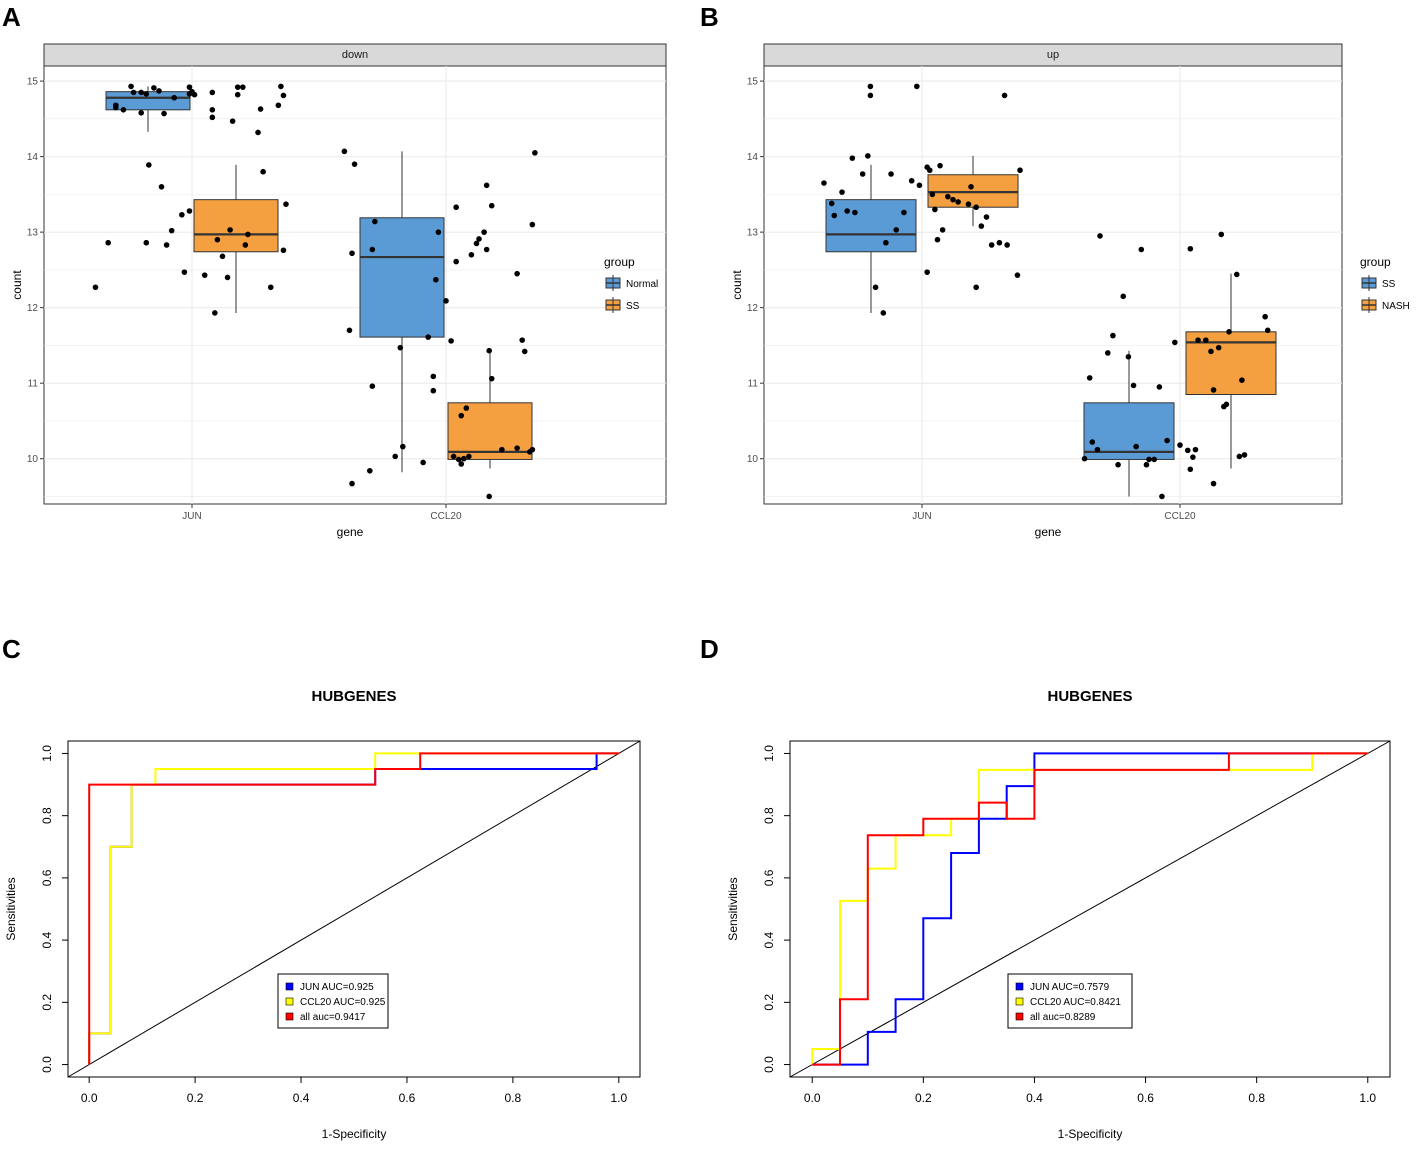  Describe the element at coordinates (921, 516) in the screenshot. I see `x-tick-label: JUN` at that location.